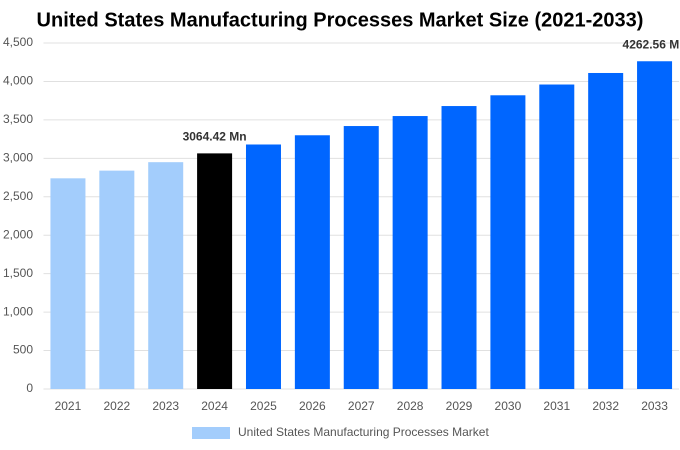  Describe the element at coordinates (29, 388) in the screenshot. I see `y-tick-label: 0` at that location.